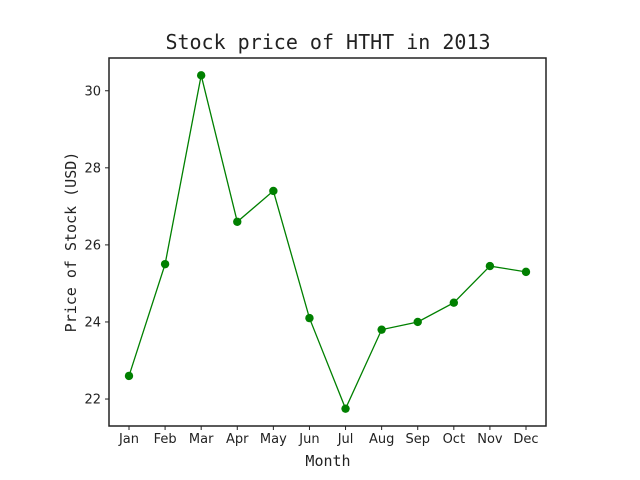 The width and height of the screenshot is (640, 480). Describe the element at coordinates (454, 439) in the screenshot. I see `x-tick-label: Oct` at that location.